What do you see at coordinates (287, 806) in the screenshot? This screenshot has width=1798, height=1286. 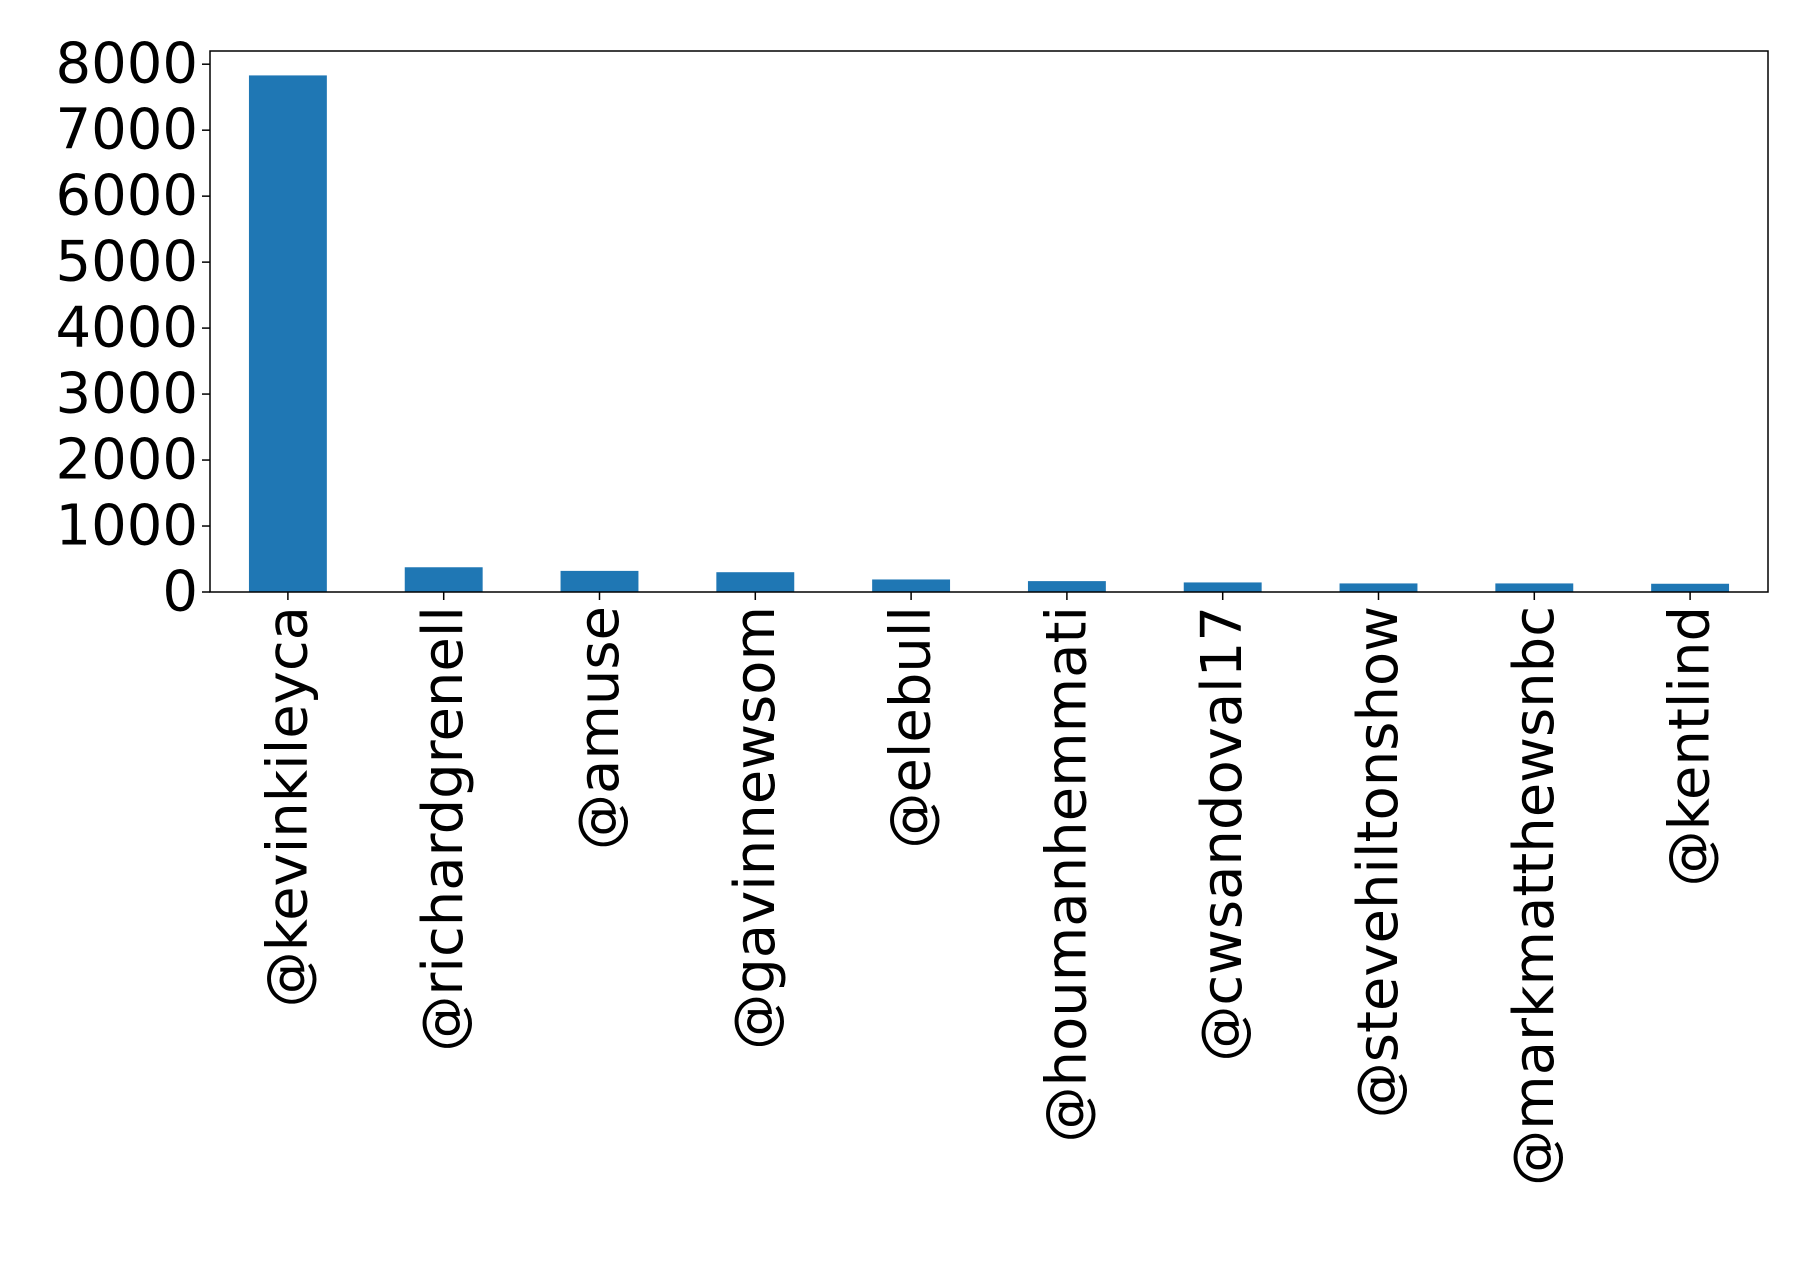 I see `x-tick-label: @kevinkileyca` at bounding box center [287, 806].